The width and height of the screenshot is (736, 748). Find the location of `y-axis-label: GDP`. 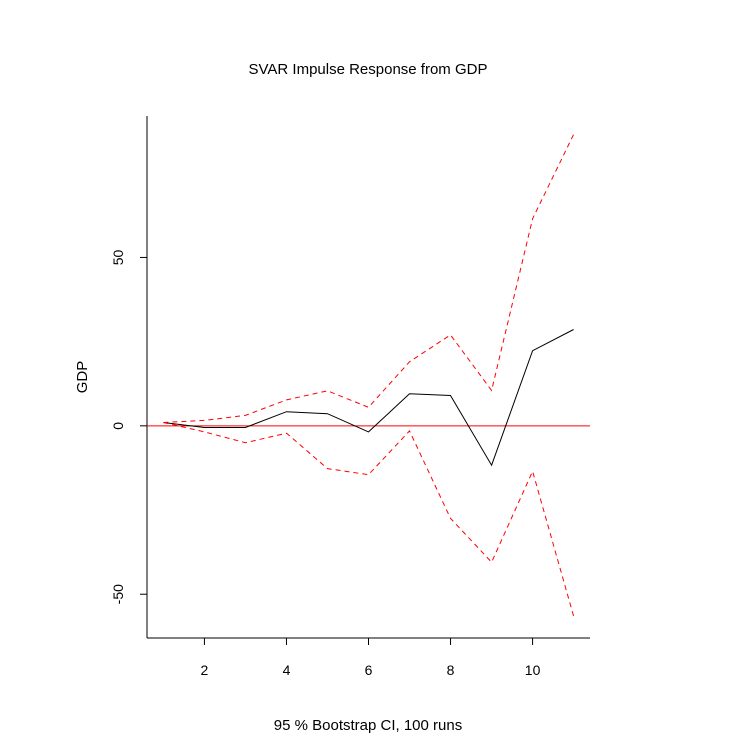

y-axis-label: GDP is located at coordinates (82, 377).